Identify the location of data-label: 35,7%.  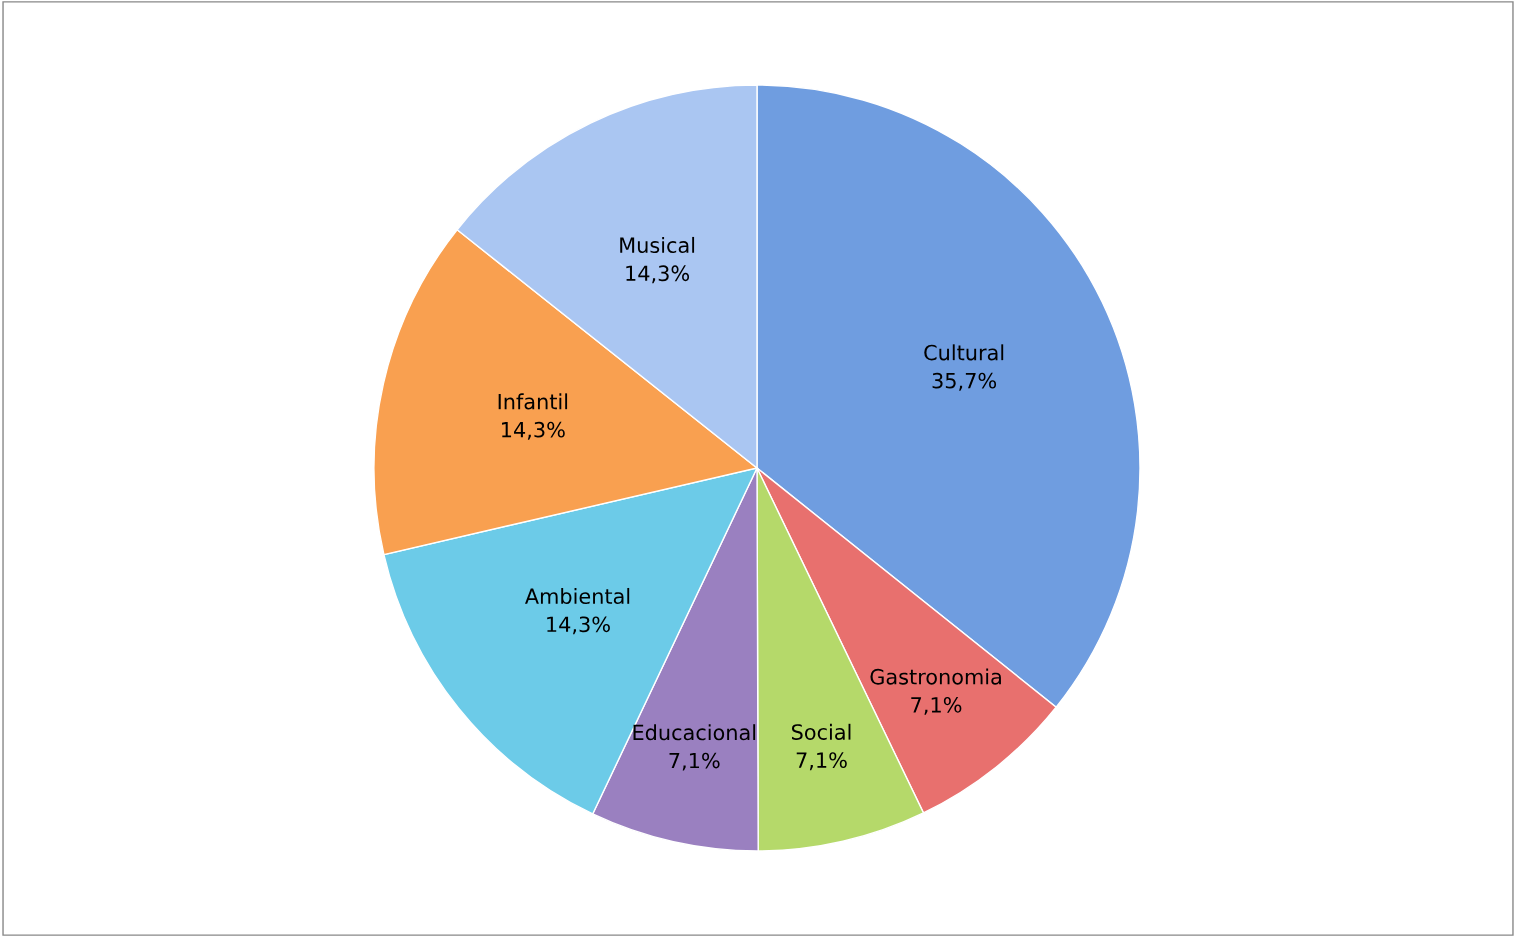
(964, 381).